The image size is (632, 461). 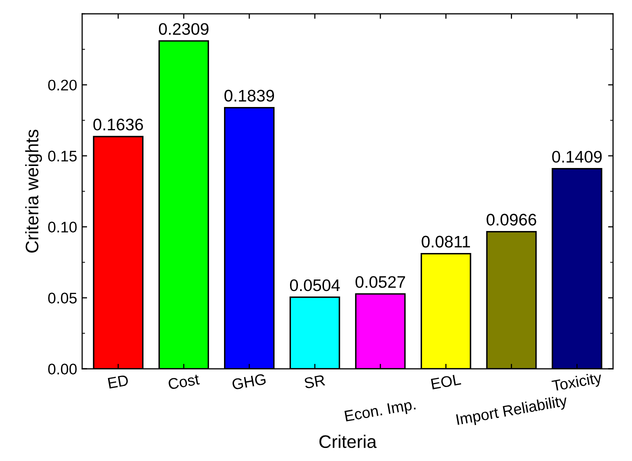 I want to click on y-axis-title: Criteria weights, so click(x=33, y=191).